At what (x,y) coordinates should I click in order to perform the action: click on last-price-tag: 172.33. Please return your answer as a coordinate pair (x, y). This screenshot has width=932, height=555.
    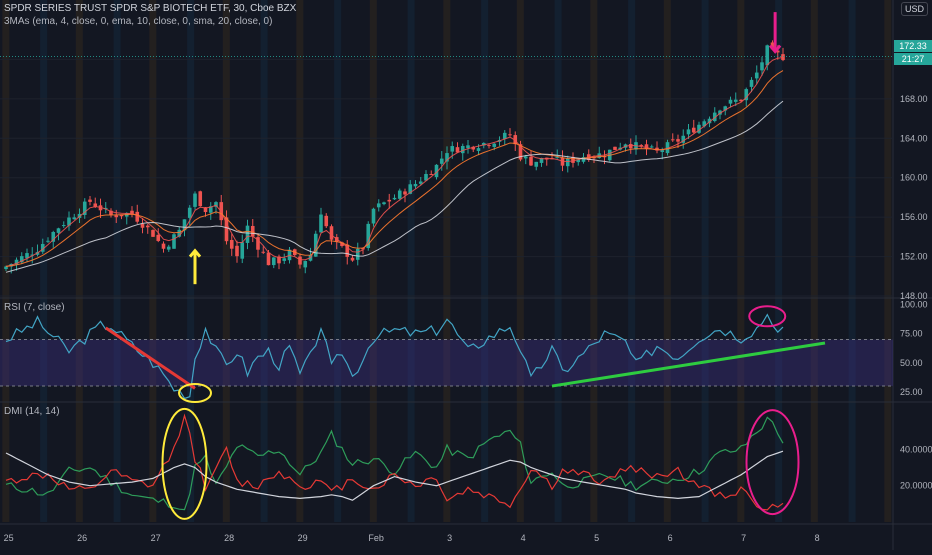
    Looking at the image, I should click on (913, 46).